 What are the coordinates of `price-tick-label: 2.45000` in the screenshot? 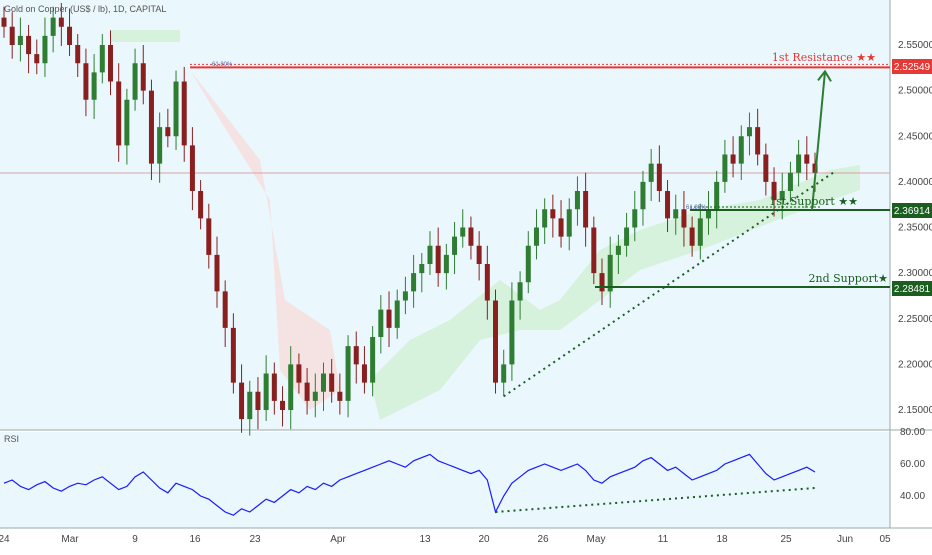 It's located at (915, 136).